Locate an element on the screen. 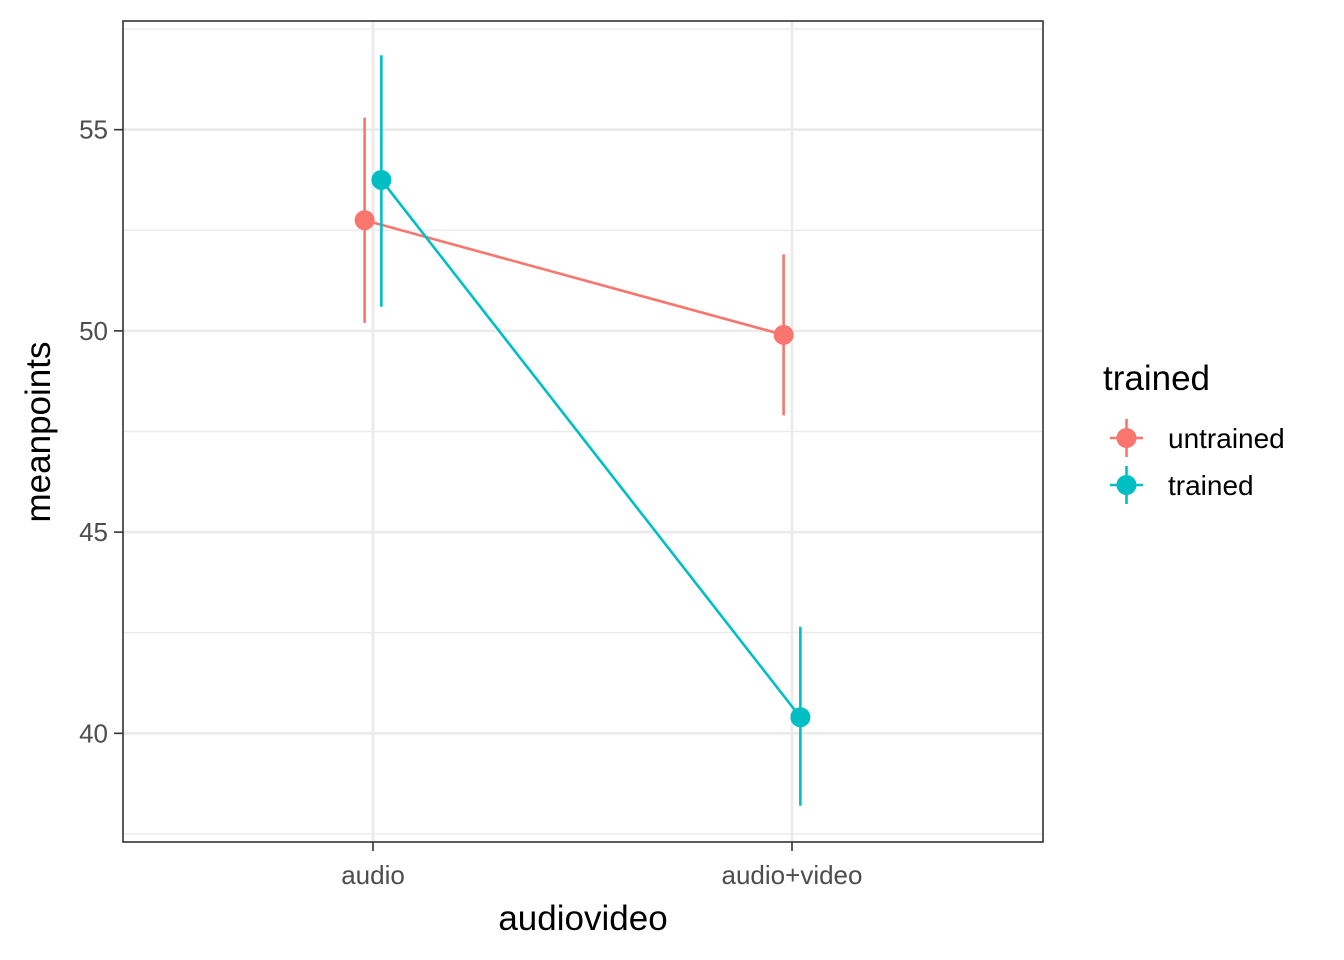 The image size is (1344, 960). y-axis: 40 45 50 55 is located at coordinates (101, 431).